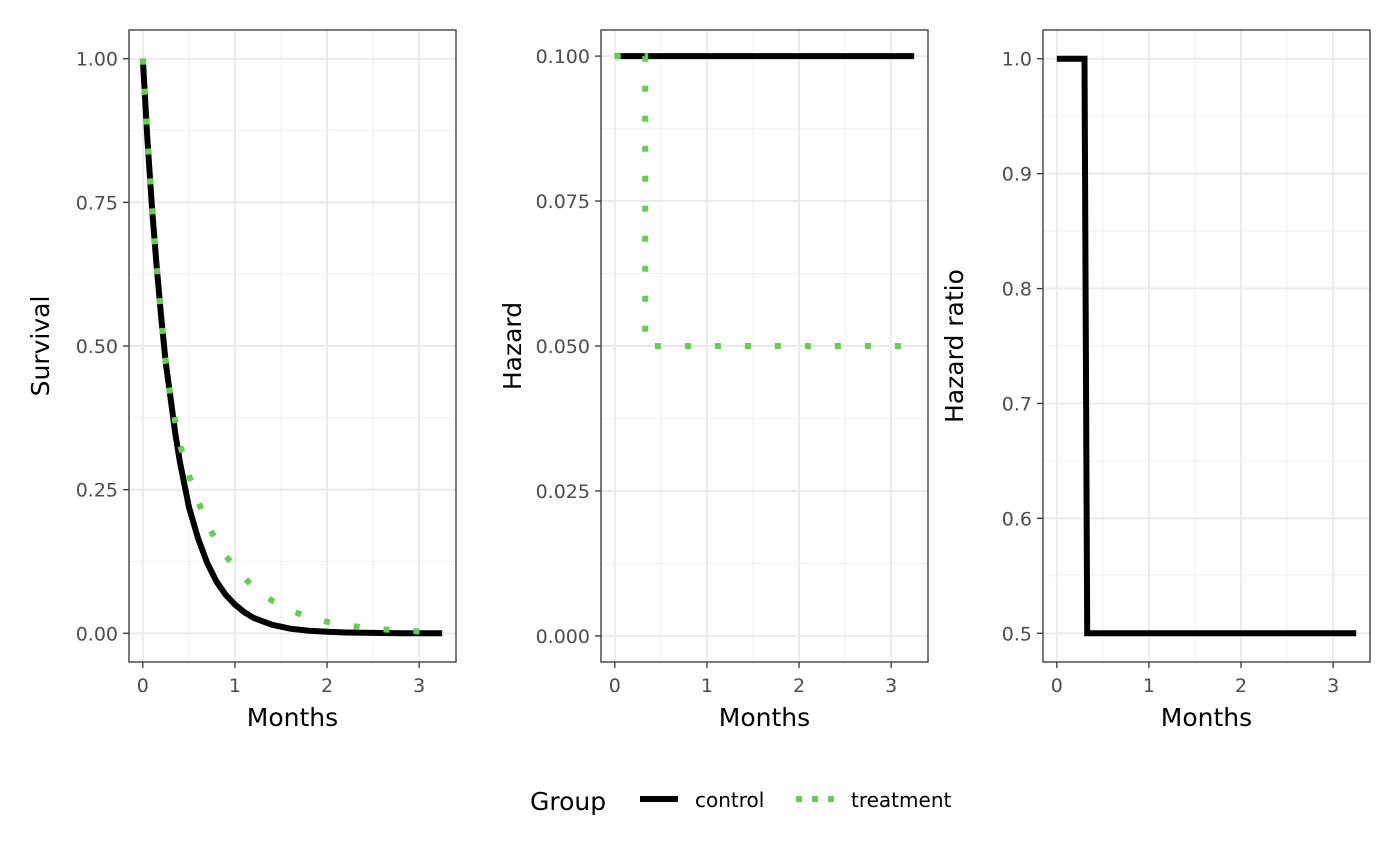 This screenshot has width=1400, height=866. Describe the element at coordinates (563, 57) in the screenshot. I see `y-tick-label: 0.100` at that location.